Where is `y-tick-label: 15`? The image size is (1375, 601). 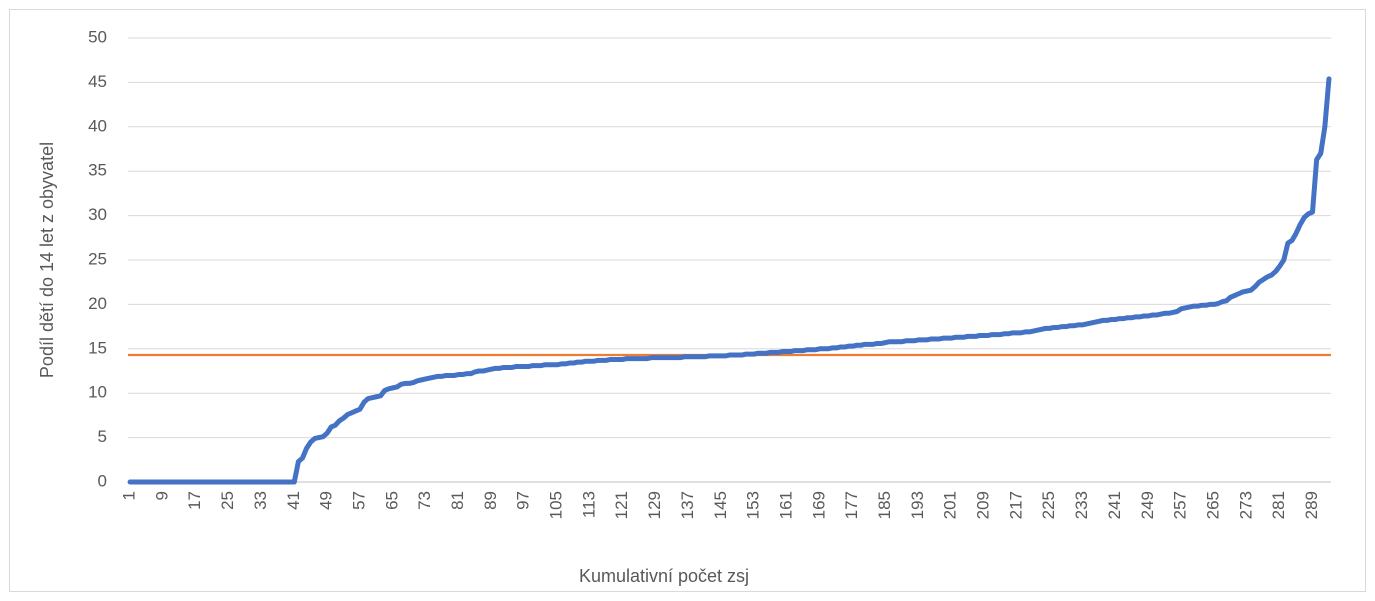
y-tick-label: 15 is located at coordinates (97, 347).